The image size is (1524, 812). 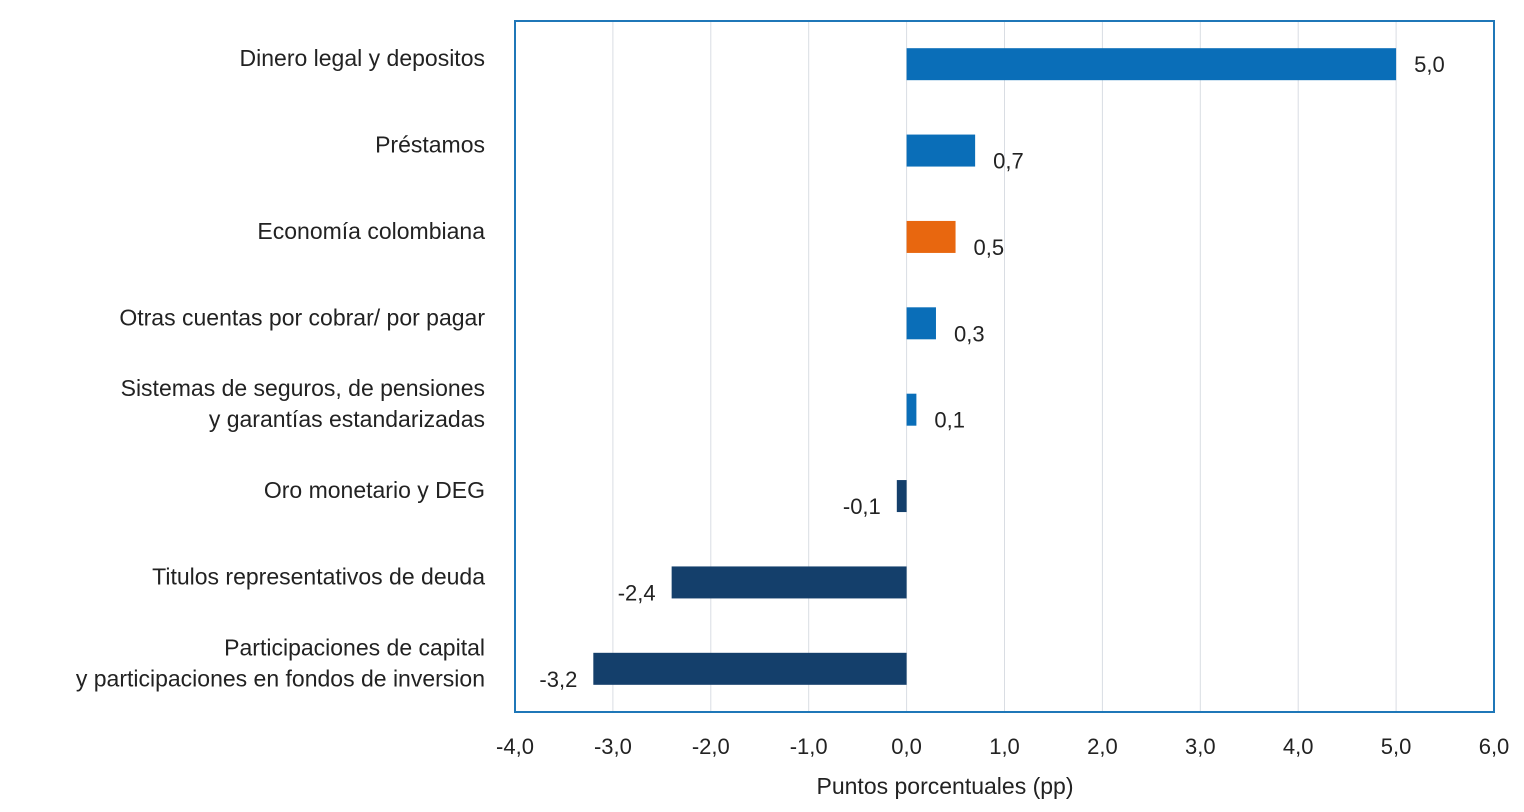 What do you see at coordinates (430, 145) in the screenshot?
I see `category-label: Préstamos` at bounding box center [430, 145].